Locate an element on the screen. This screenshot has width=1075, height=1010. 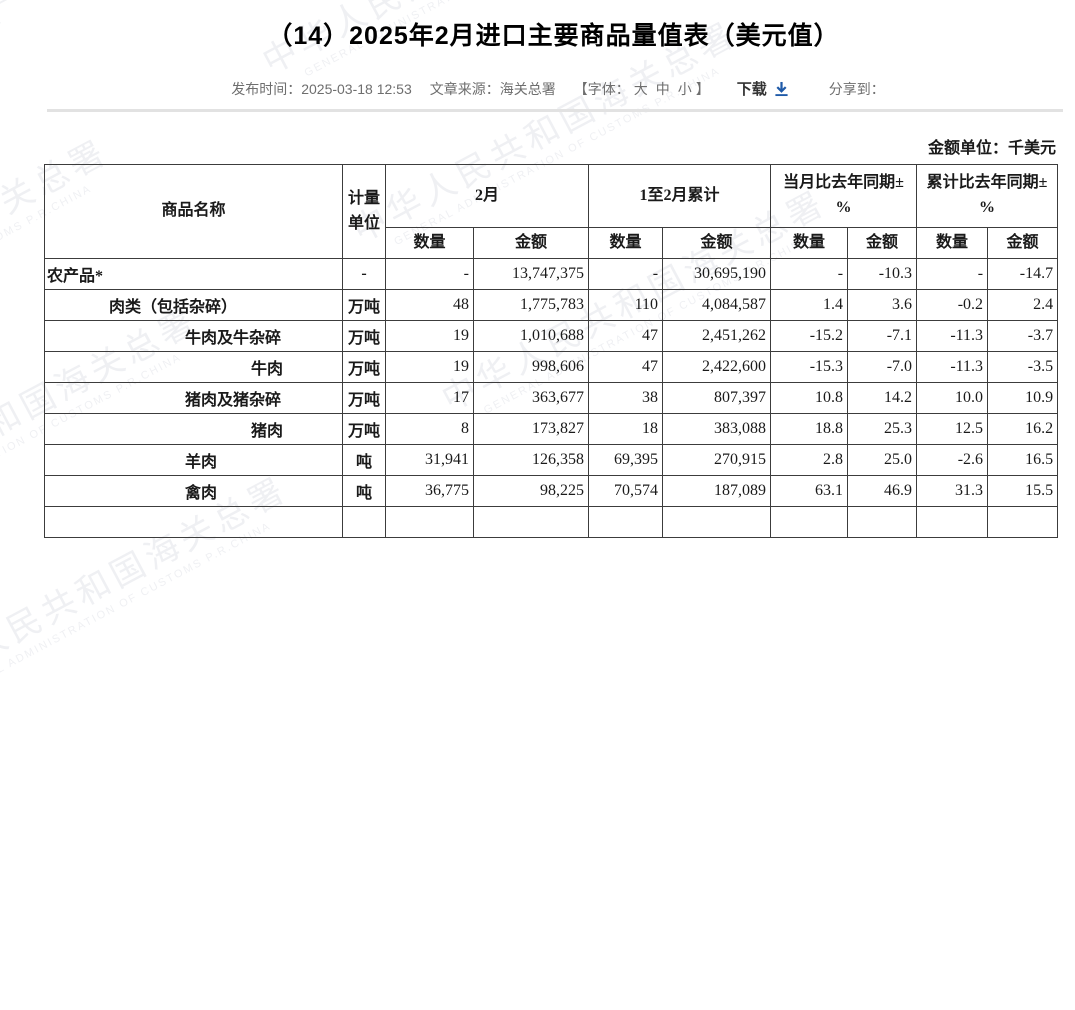
cell-cumyoy-qty-pct: 31.3 is located at coordinates (952, 491).